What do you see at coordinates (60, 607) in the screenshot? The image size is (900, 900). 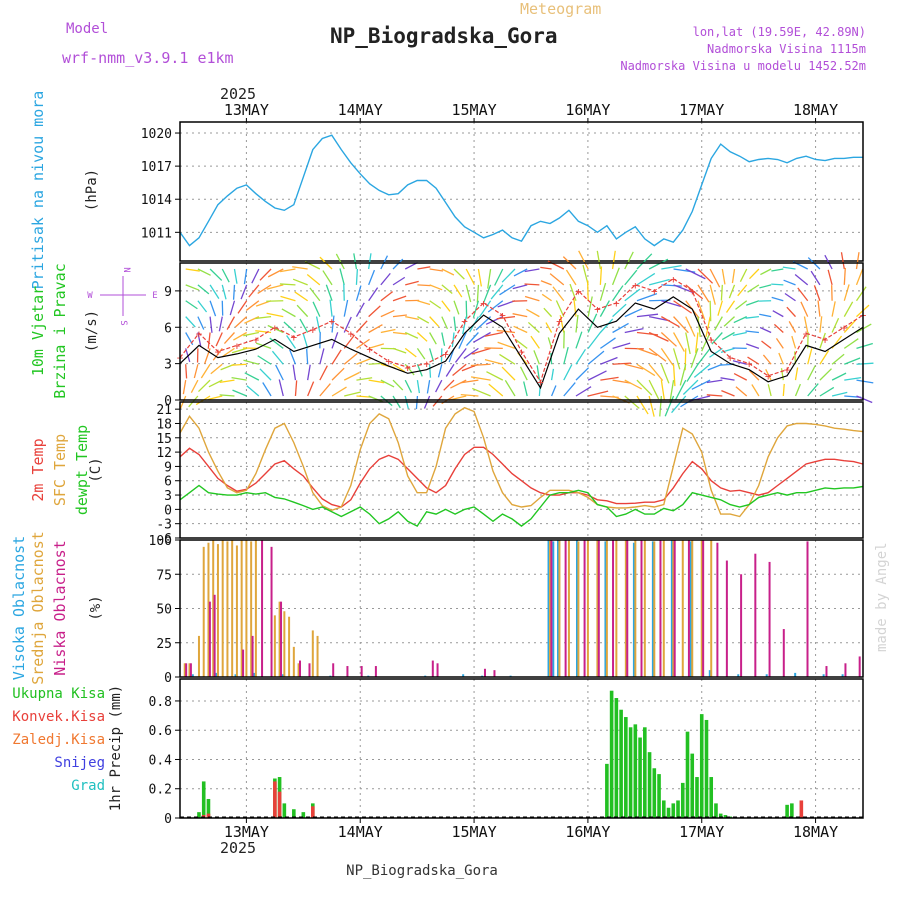 I see `panel-ylabel: Niska Oblacnost` at bounding box center [60, 607].